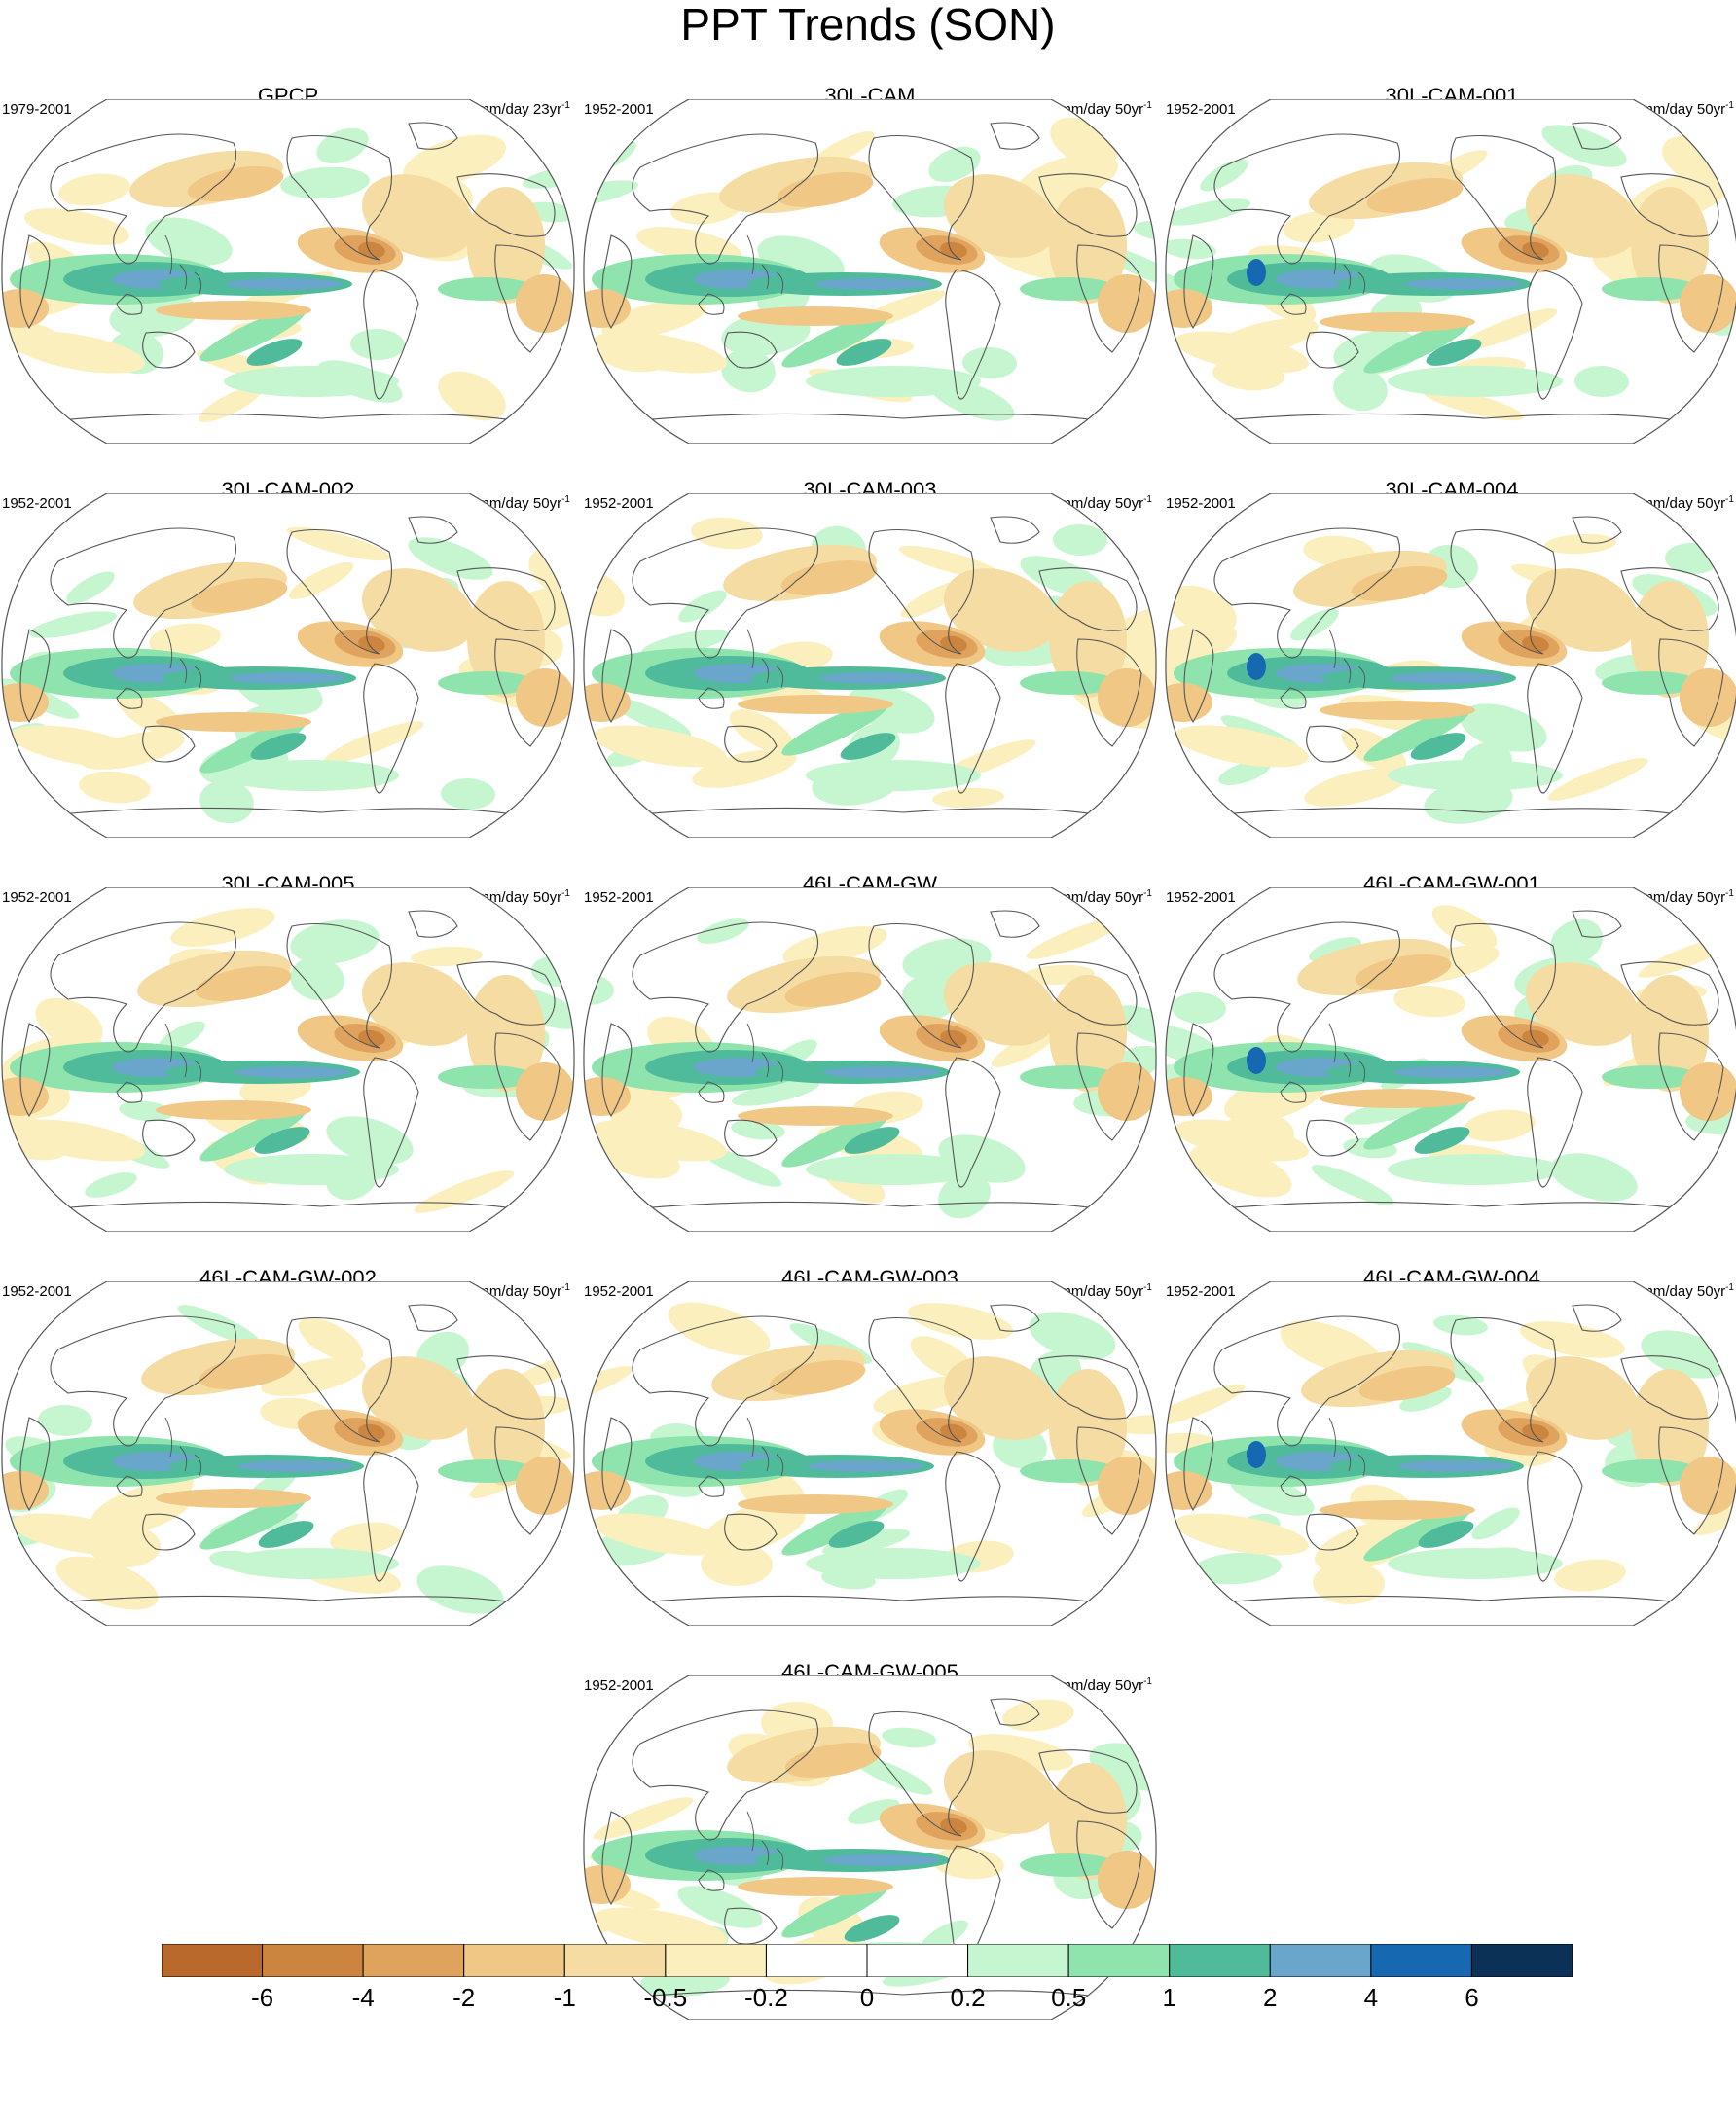 This screenshot has height=2123, width=1736. I want to click on colorbar-tick-label: -4, so click(363, 1997).